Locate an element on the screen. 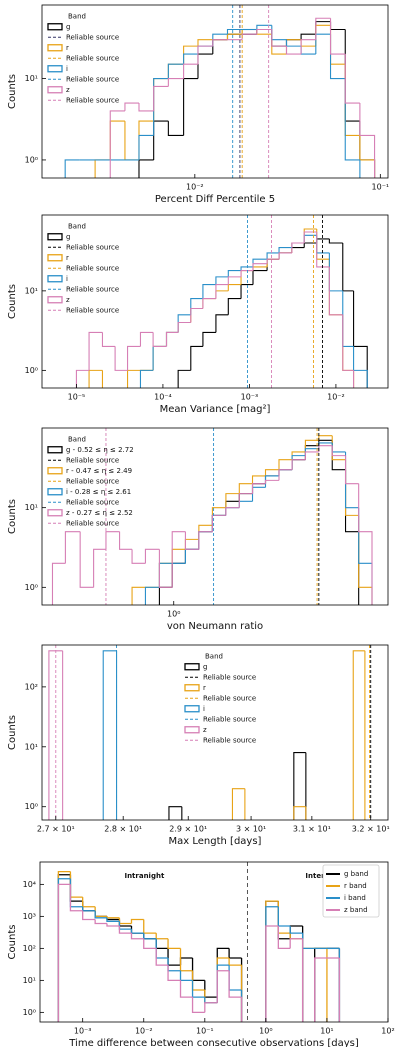 This screenshot has height=1047, width=400. y-tick-label: 10⁴ is located at coordinates (29, 884).